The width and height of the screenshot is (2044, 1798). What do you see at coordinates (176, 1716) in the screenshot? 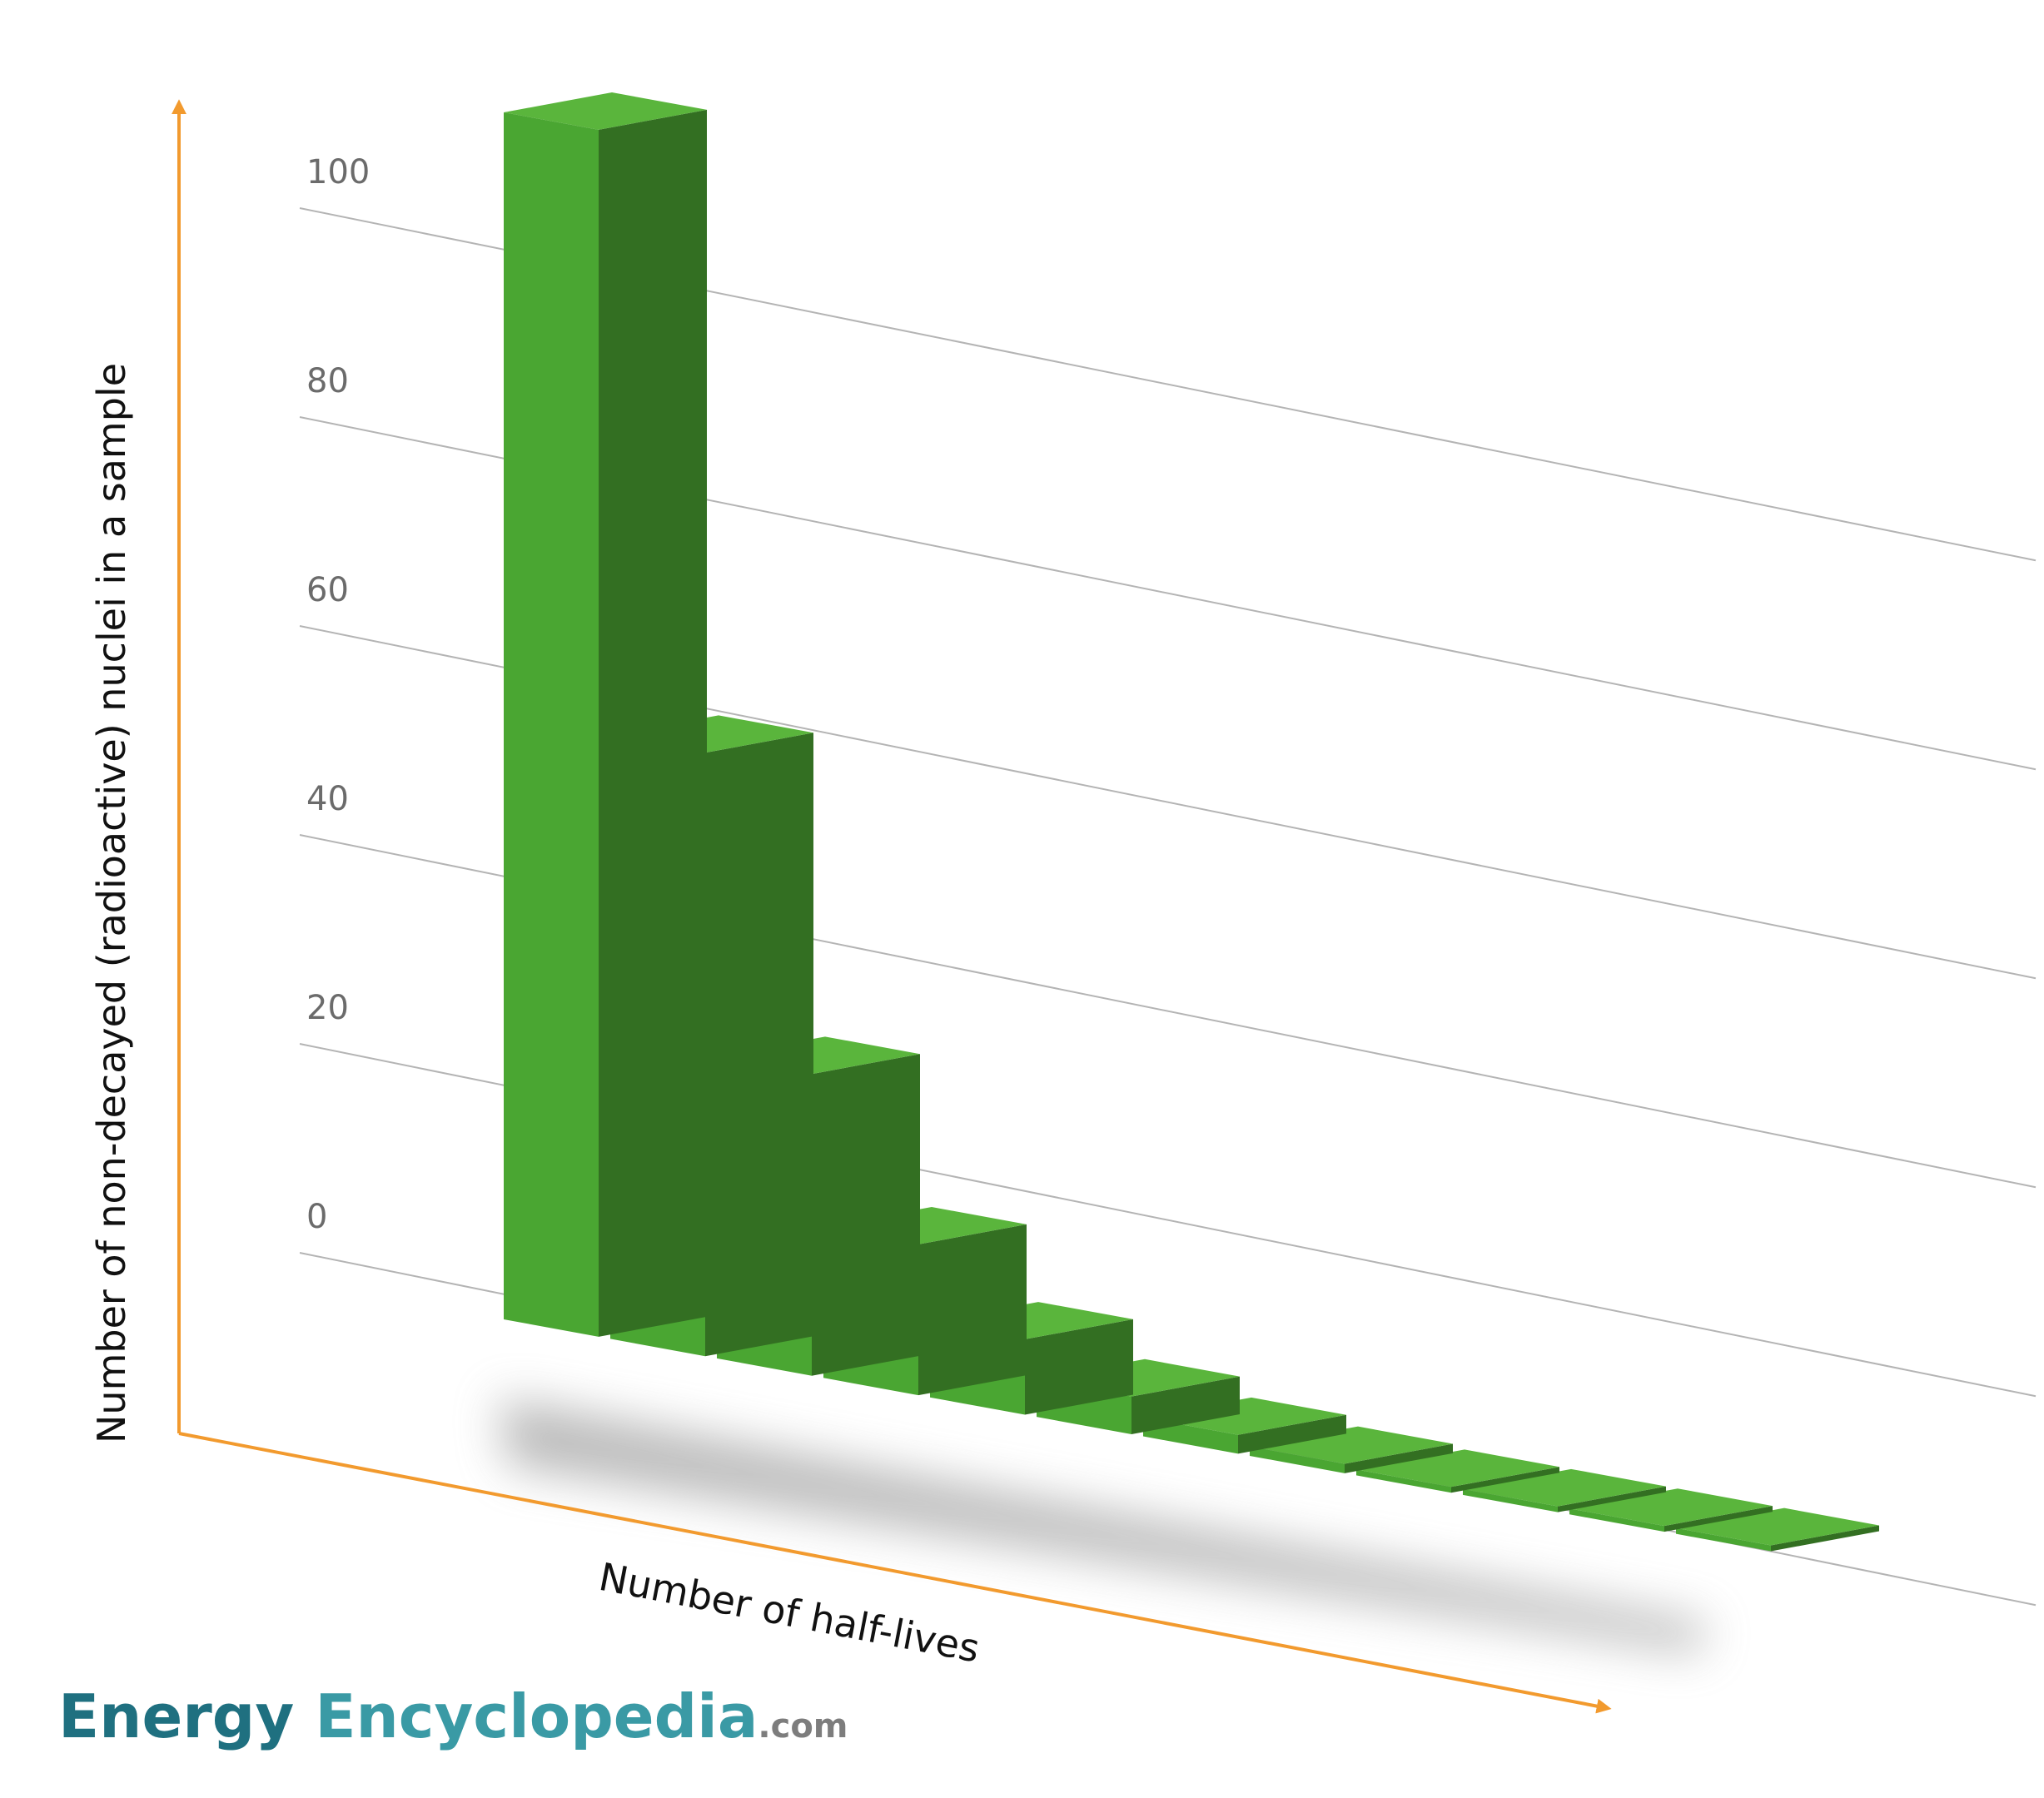
I see `brand-word-energy: Energy` at bounding box center [176, 1716].